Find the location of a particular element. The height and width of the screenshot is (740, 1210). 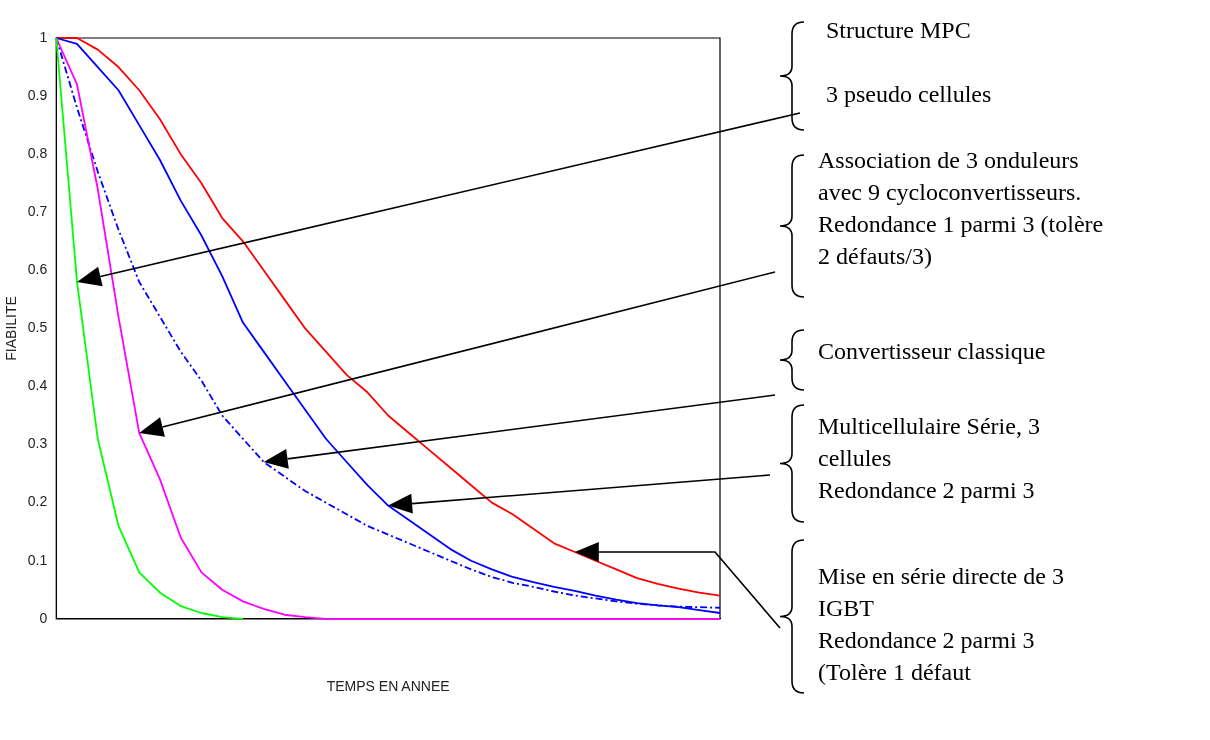

y-tick-label: 1 is located at coordinates (43, 36).